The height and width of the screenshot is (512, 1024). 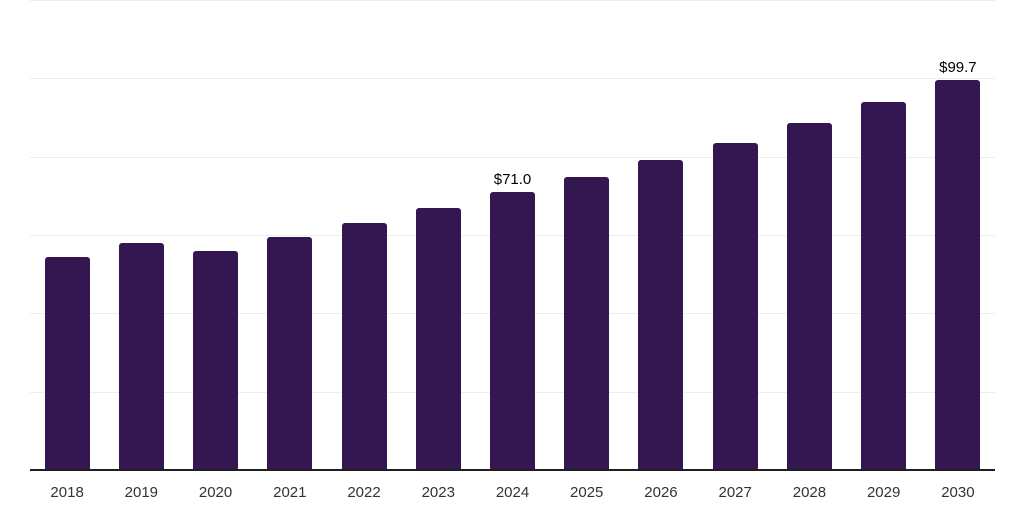 I want to click on x-tick-label-2026: 2026, so click(x=661, y=492).